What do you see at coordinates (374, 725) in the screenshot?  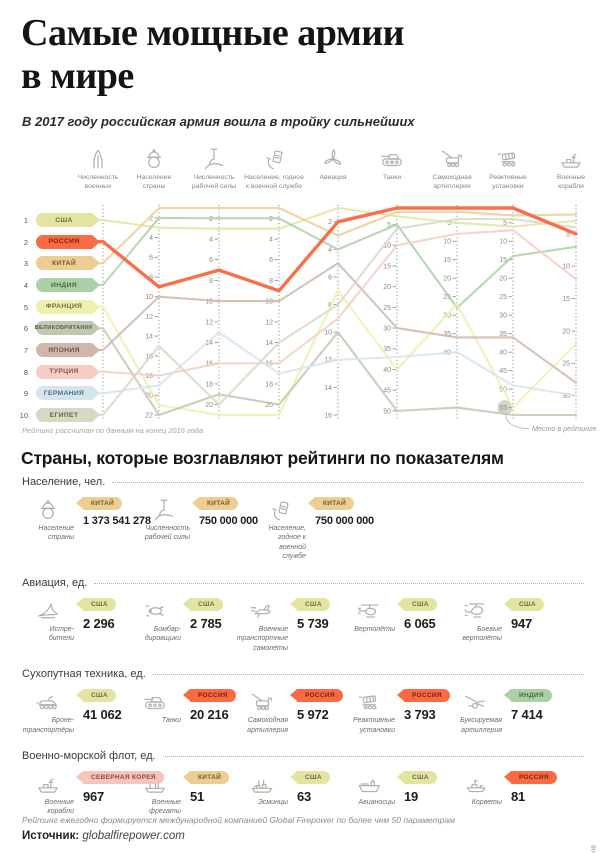 I see `stat-label: Реактивные установки` at bounding box center [374, 725].